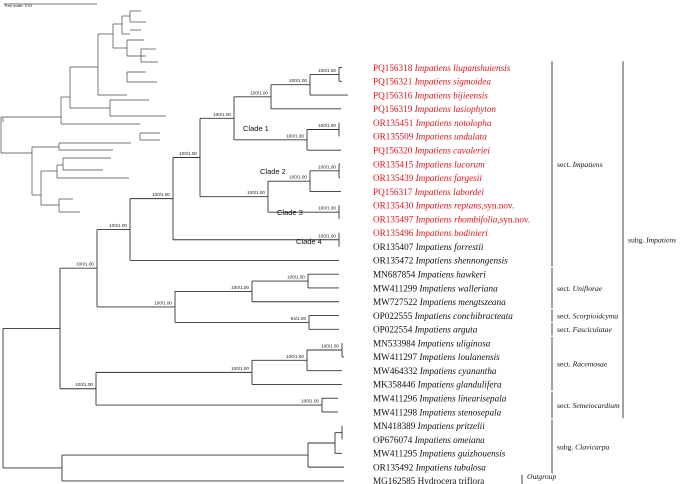  What do you see at coordinates (451, 137) in the screenshot?
I see `tip-species: Impatiens undulata` at bounding box center [451, 137].